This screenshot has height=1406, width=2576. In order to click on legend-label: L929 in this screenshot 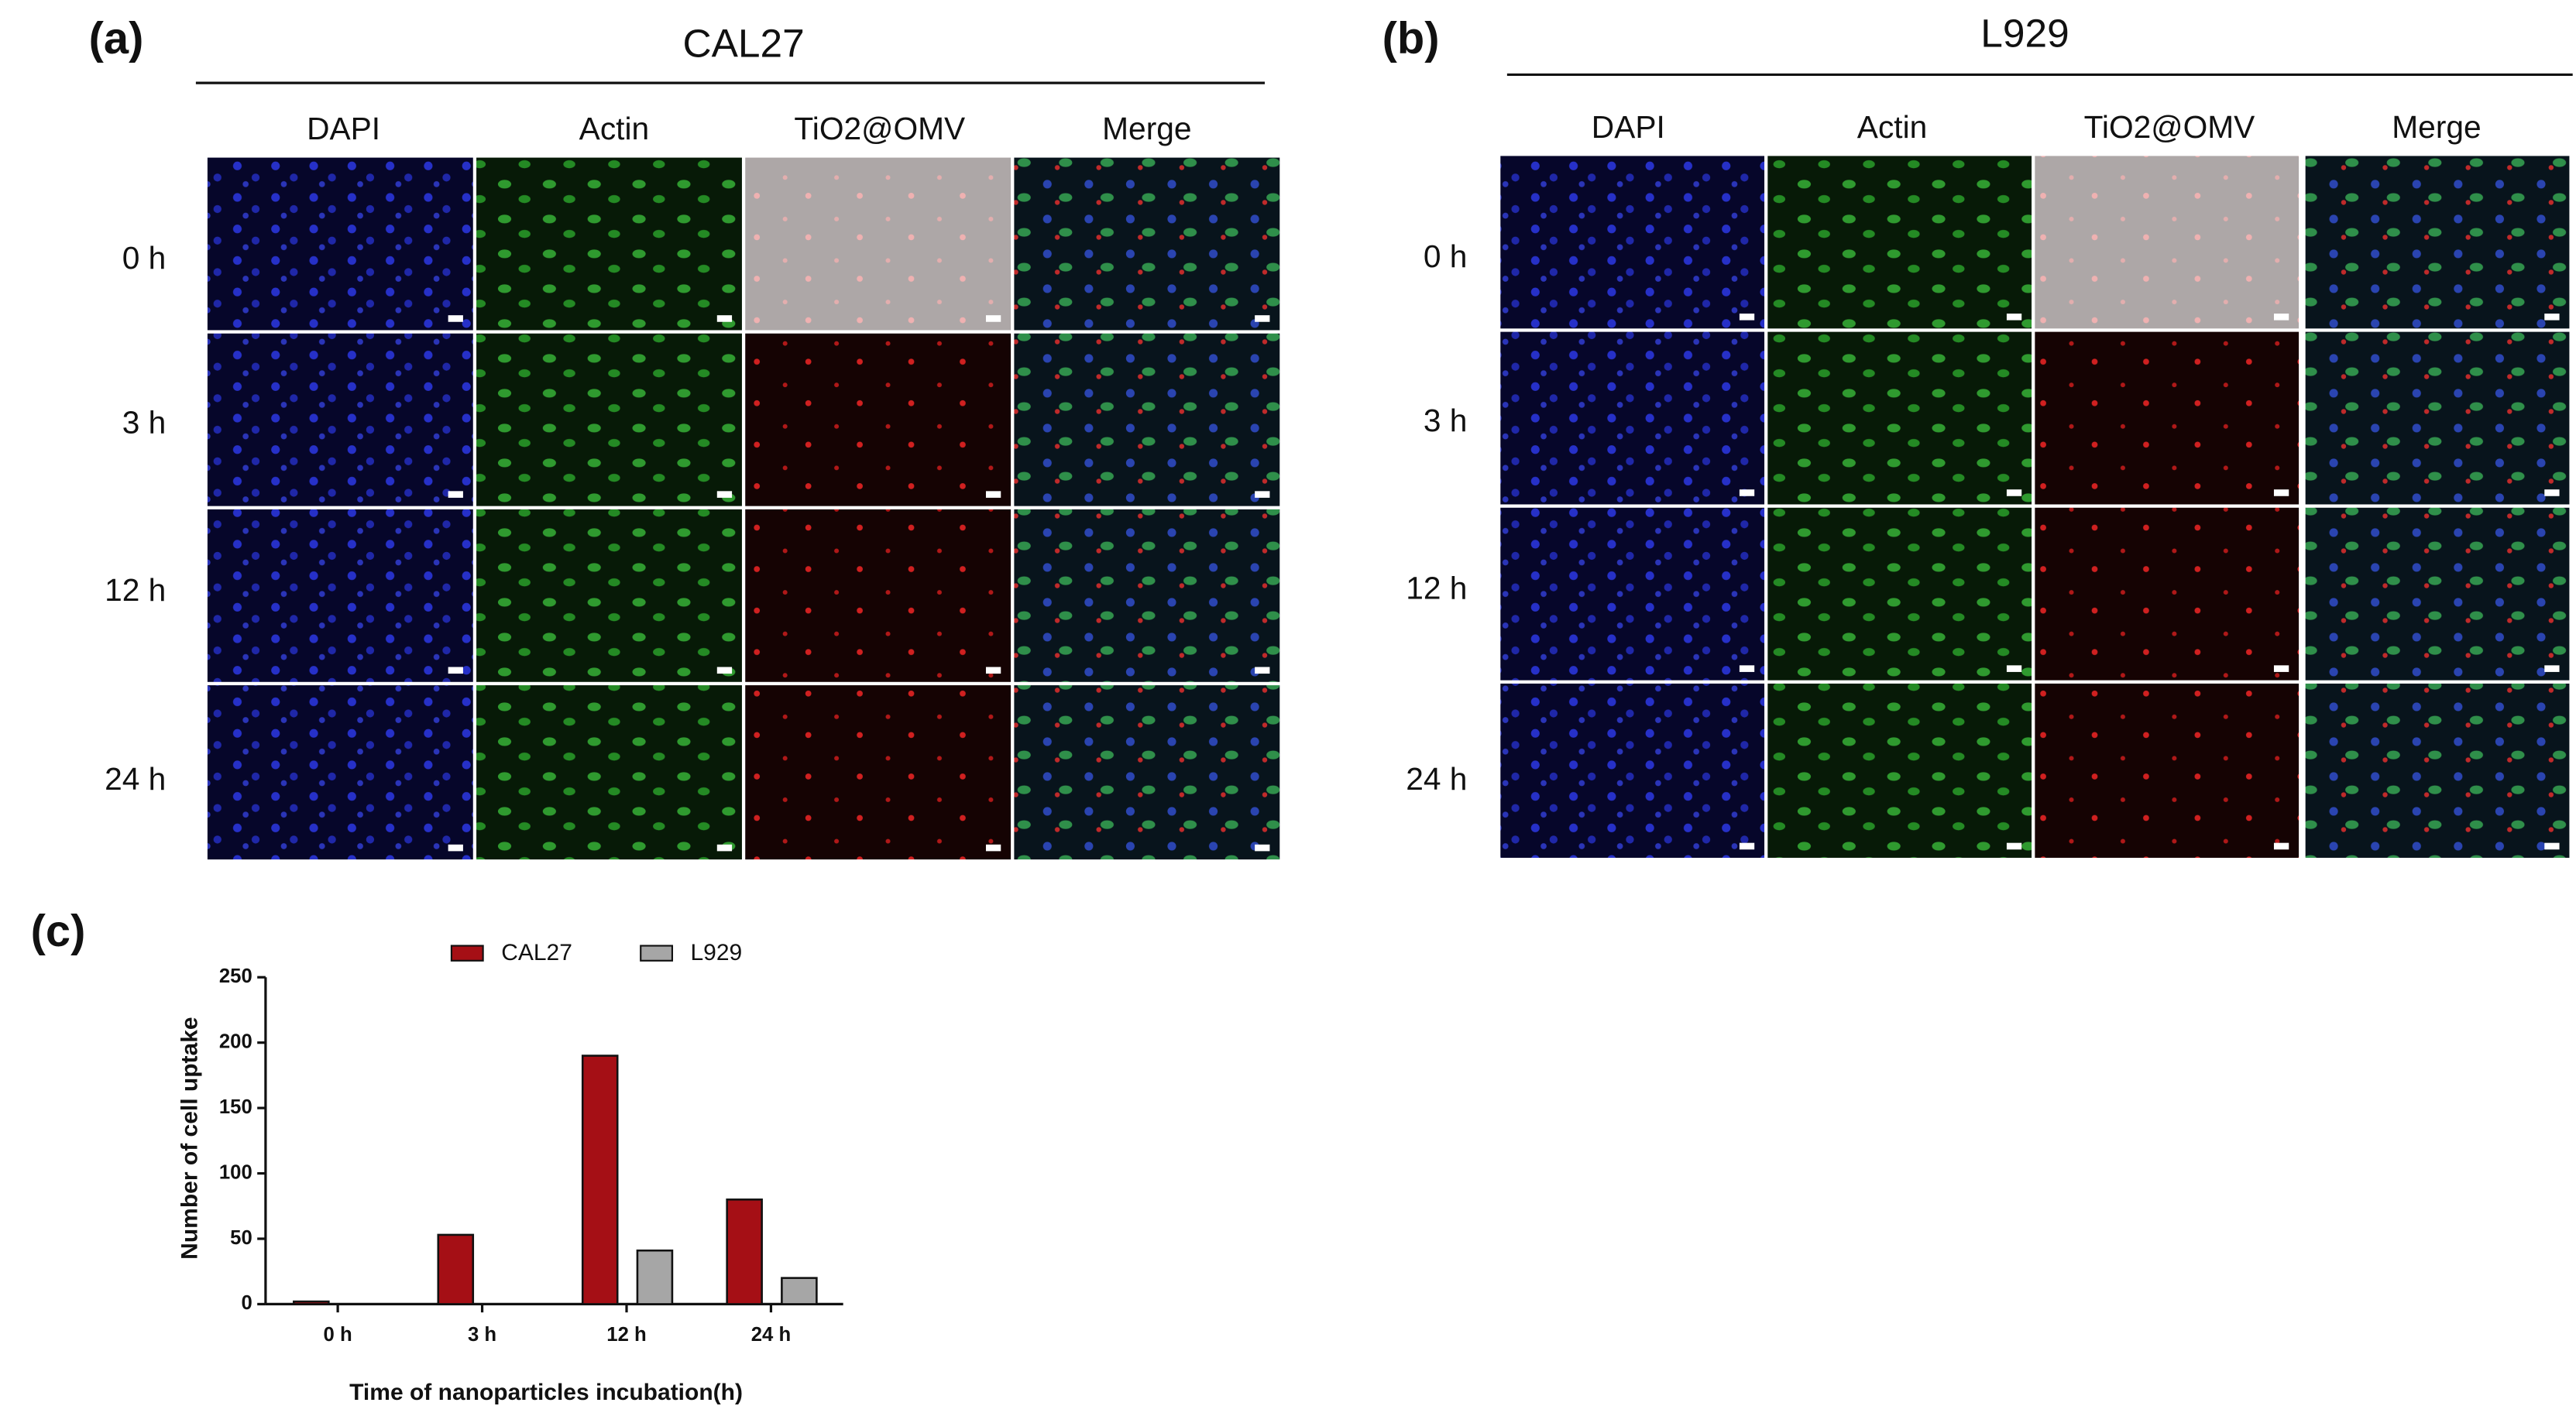, I will do `click(717, 953)`.